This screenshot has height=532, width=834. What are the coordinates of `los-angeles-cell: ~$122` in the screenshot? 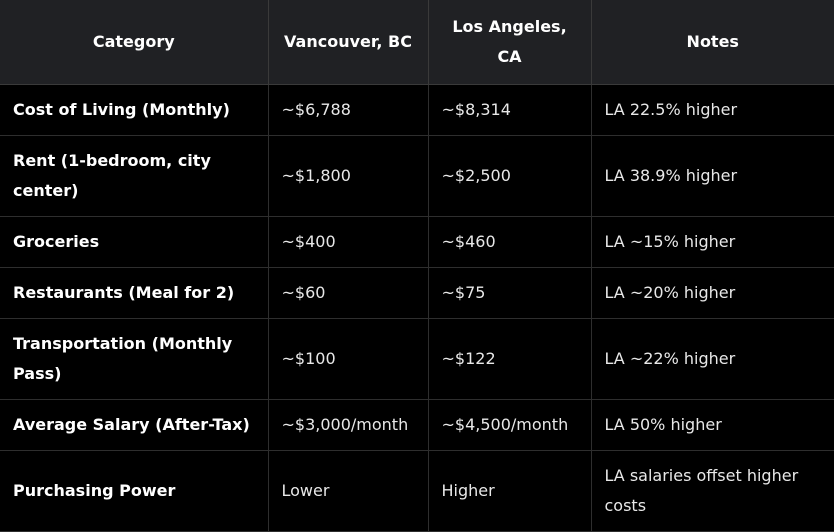 It's located at (510, 359).